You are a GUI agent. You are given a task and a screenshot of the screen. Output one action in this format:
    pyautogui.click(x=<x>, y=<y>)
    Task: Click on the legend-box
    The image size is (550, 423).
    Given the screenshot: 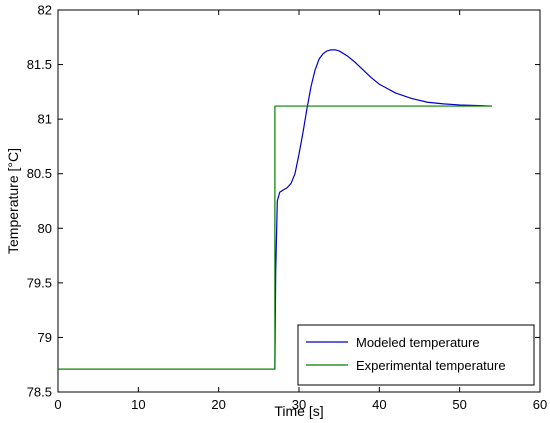 What is the action you would take?
    pyautogui.click(x=416, y=355)
    